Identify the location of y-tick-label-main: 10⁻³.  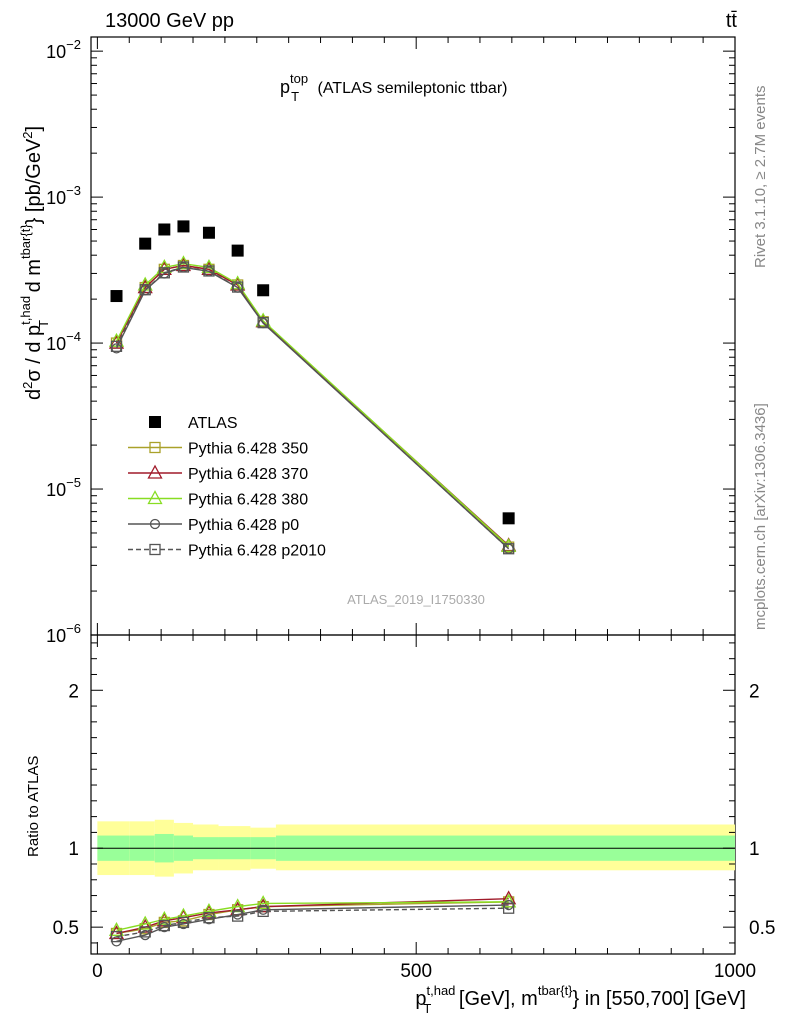
(63, 195).